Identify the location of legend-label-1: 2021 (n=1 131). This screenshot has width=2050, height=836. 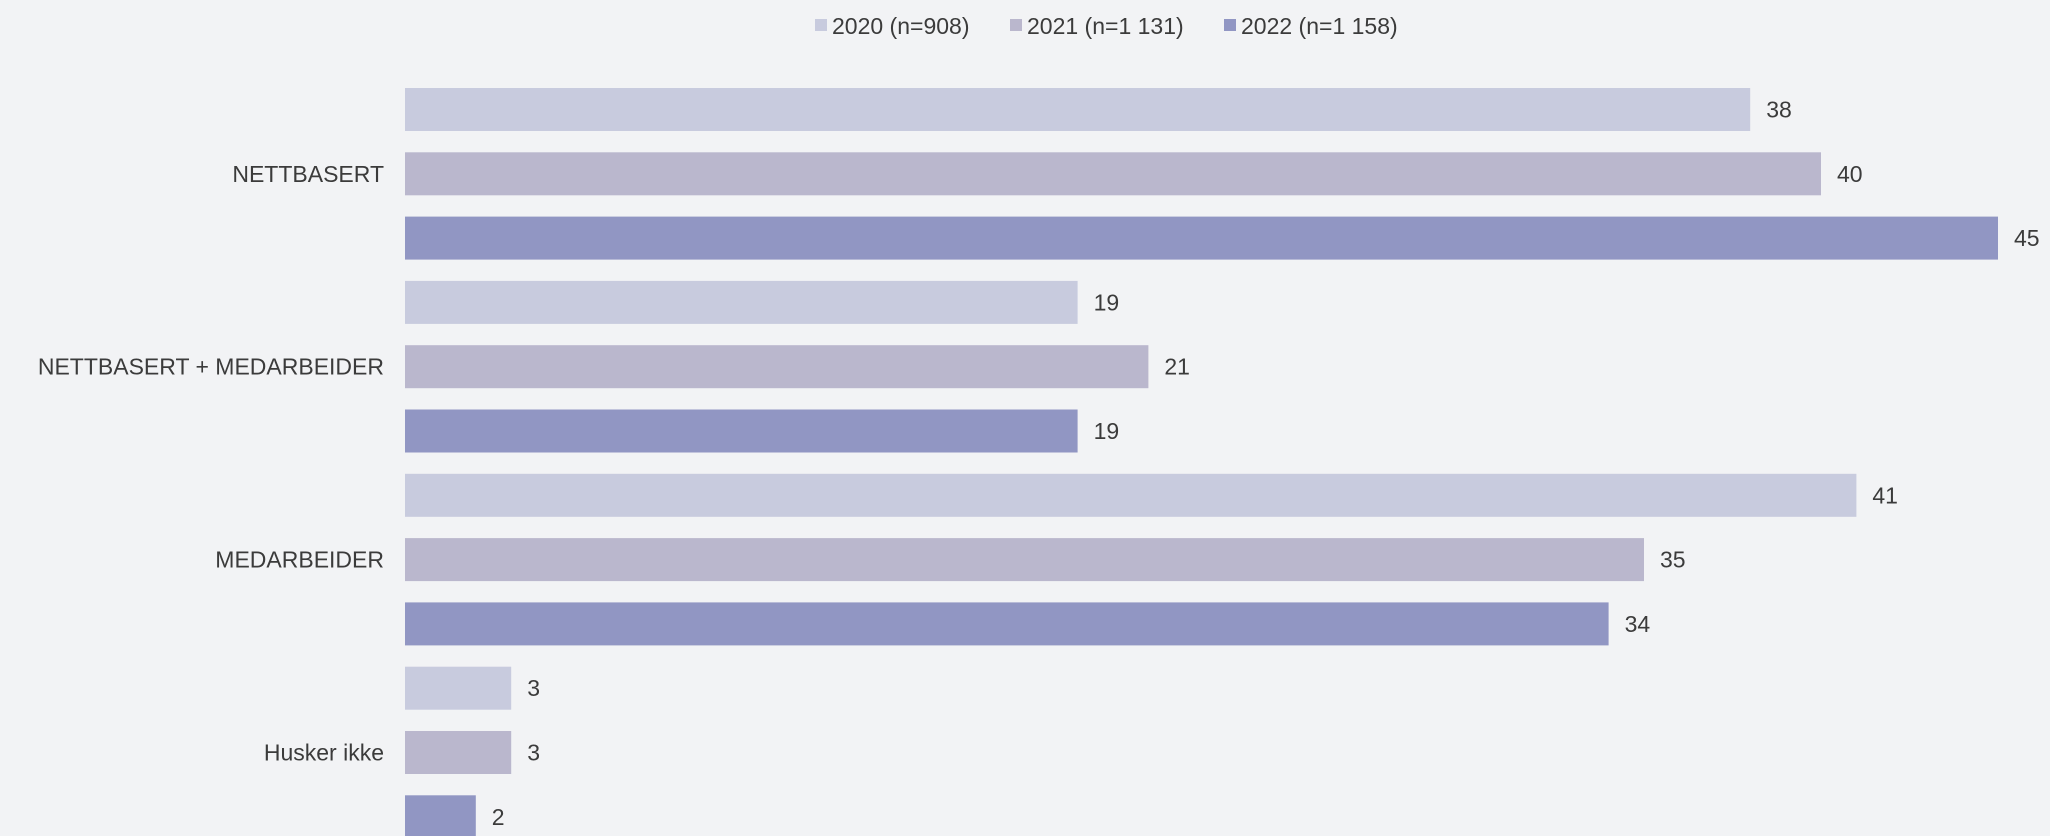
(1105, 26).